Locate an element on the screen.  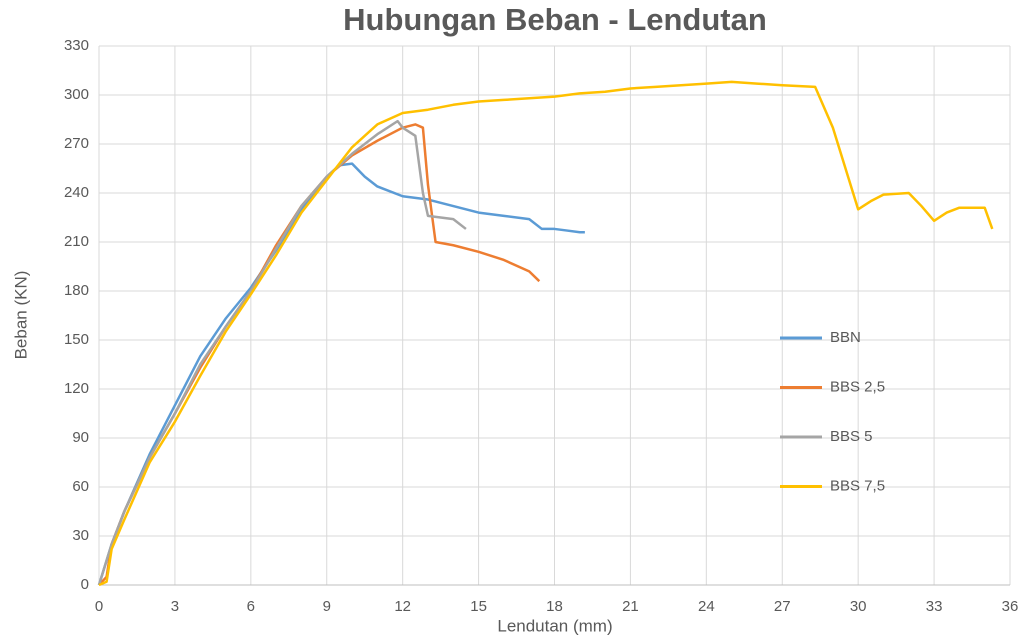
x-tick-label: 27 is located at coordinates (782, 606).